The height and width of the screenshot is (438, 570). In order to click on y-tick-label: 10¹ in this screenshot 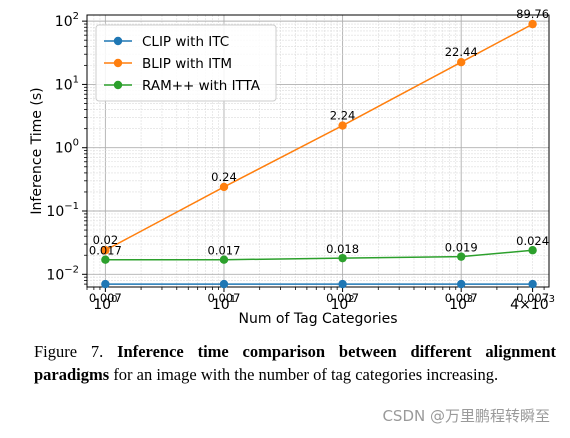, I will do `click(67, 83)`.